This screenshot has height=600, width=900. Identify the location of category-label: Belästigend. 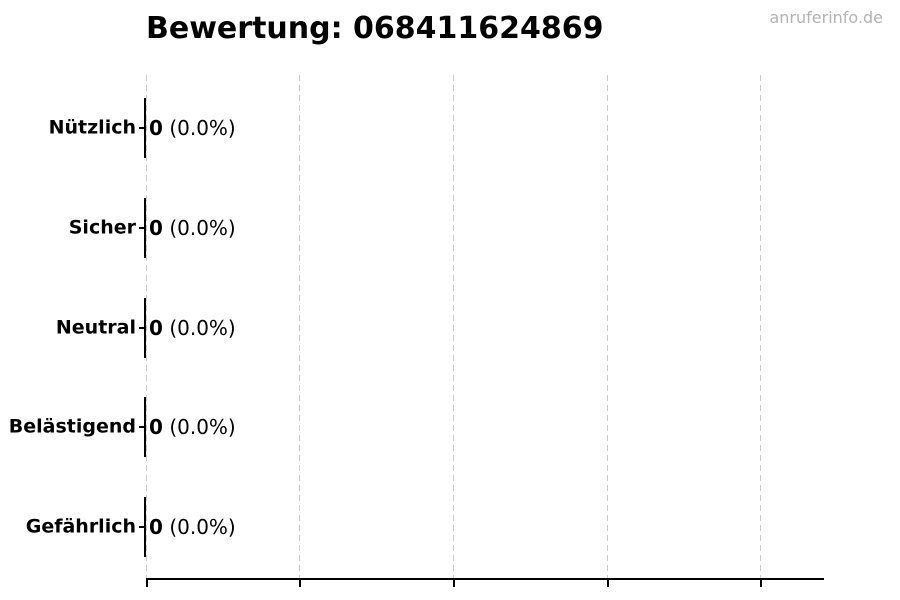
(72, 426).